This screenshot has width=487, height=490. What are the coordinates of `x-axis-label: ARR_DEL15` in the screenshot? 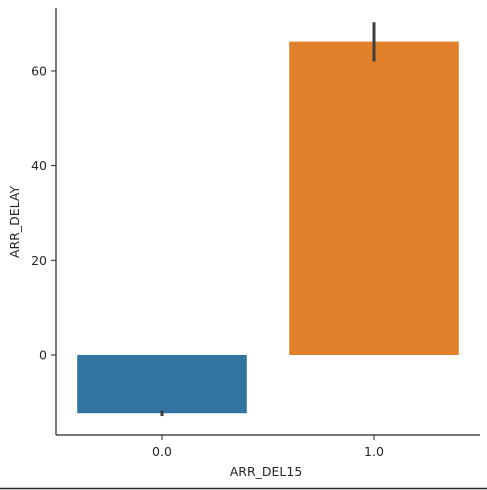 It's located at (266, 471).